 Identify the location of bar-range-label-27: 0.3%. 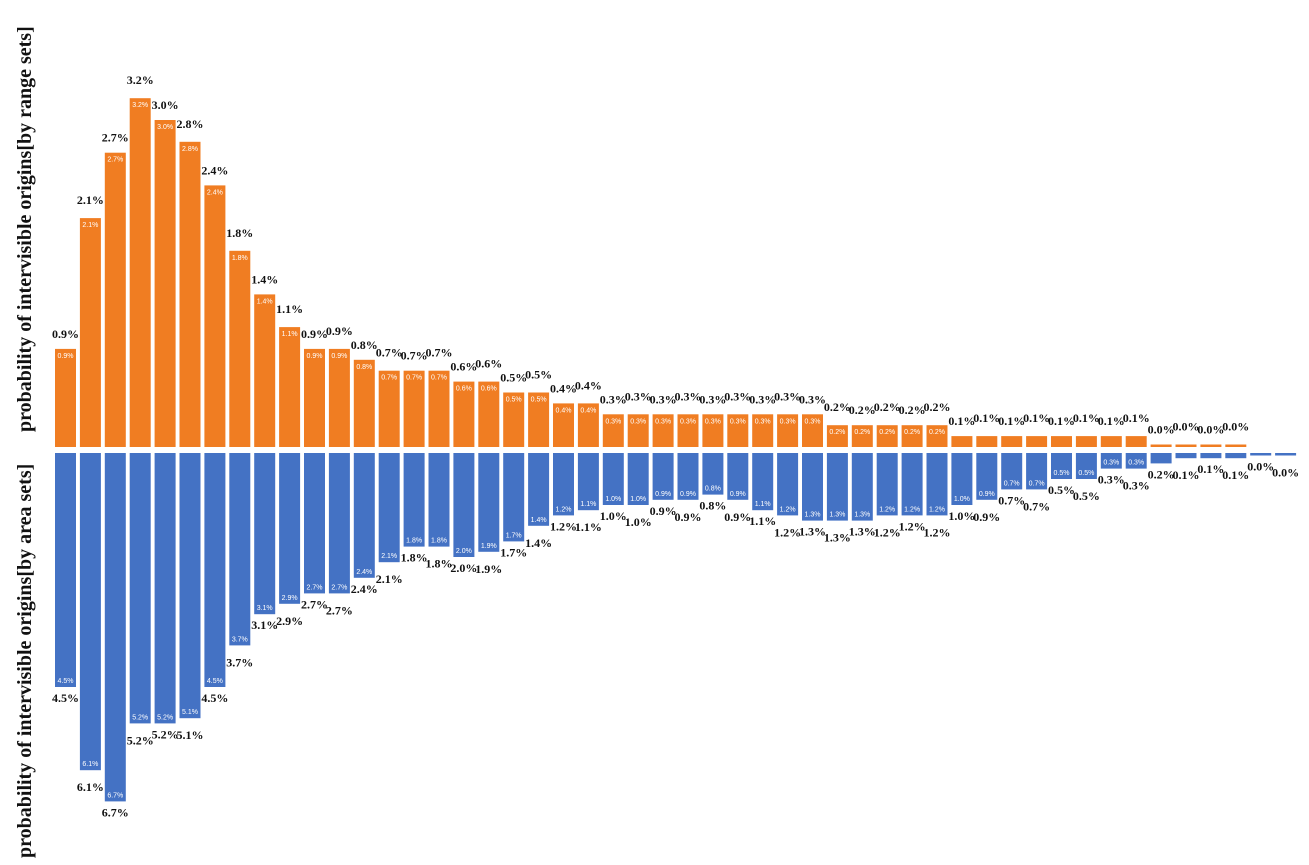
(737, 396).